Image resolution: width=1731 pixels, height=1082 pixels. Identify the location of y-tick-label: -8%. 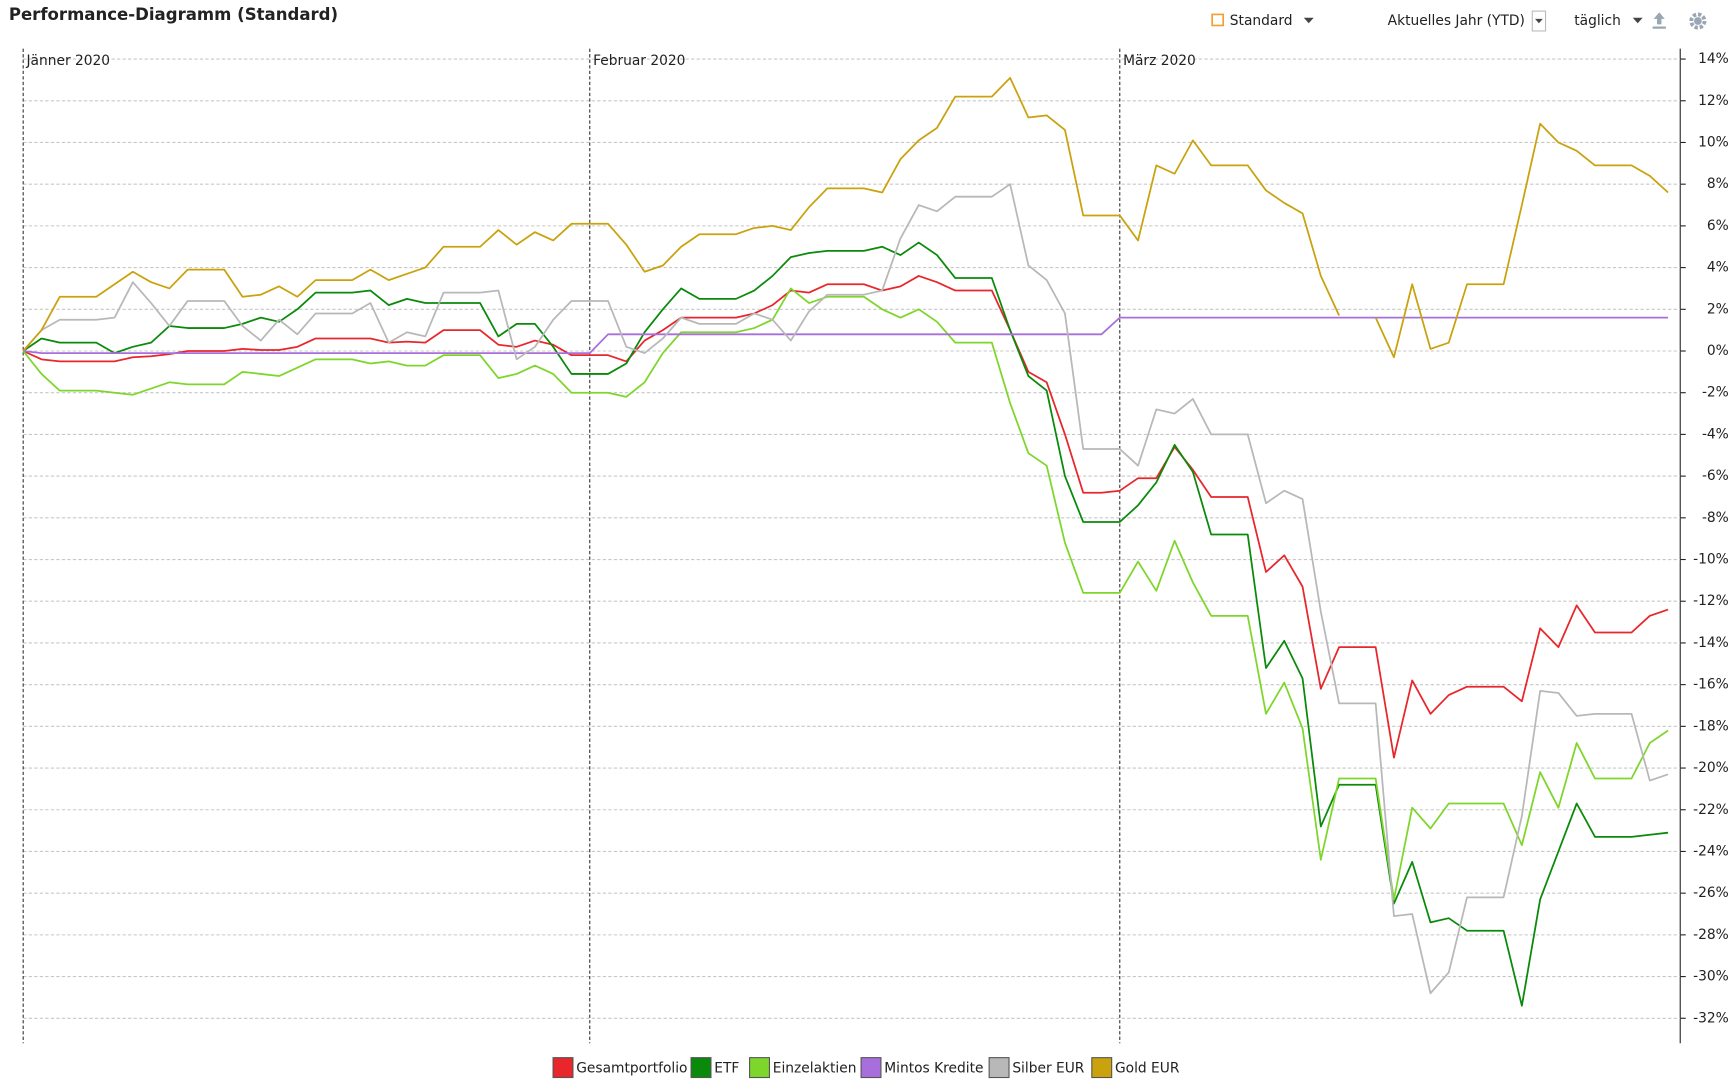
(1715, 518).